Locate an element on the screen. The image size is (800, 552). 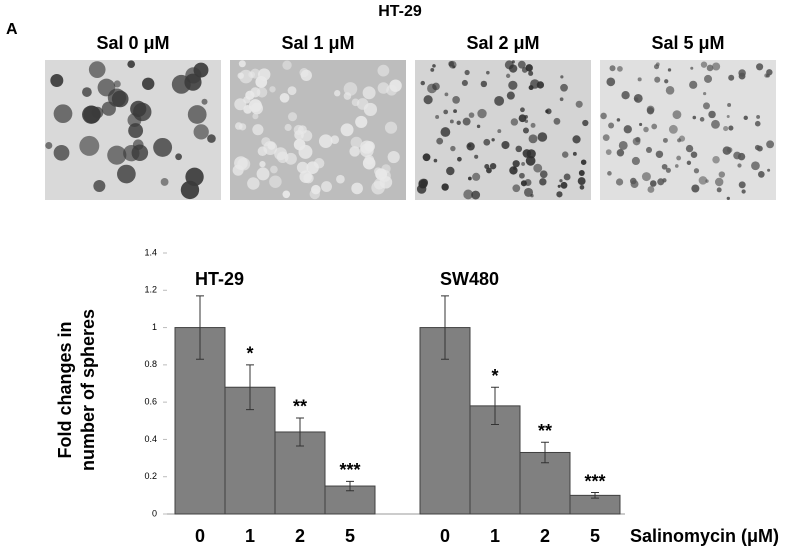
group-label: HT-29 is located at coordinates (219, 279).